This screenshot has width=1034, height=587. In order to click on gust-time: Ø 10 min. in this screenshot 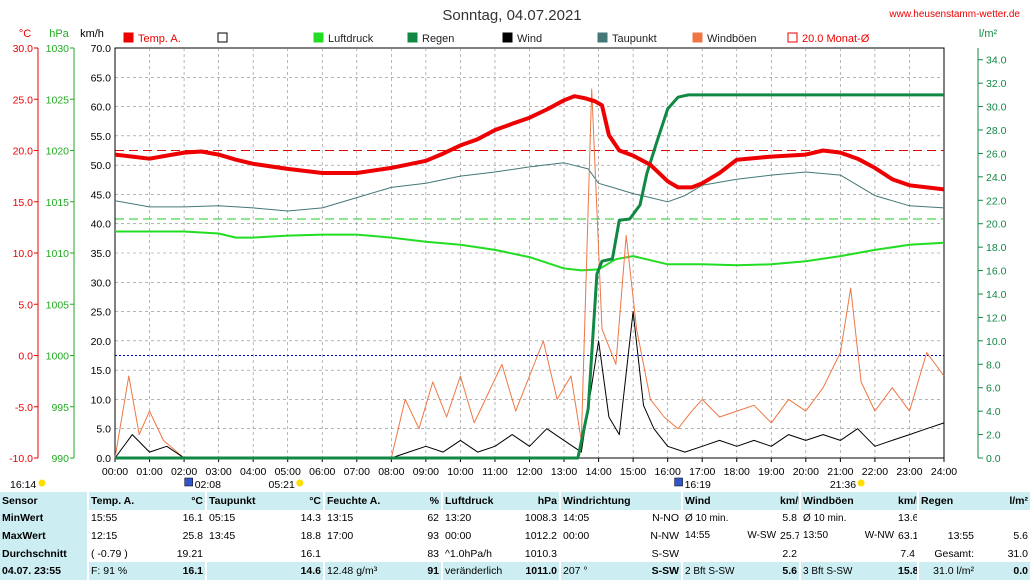, I will do `click(829, 518)`.